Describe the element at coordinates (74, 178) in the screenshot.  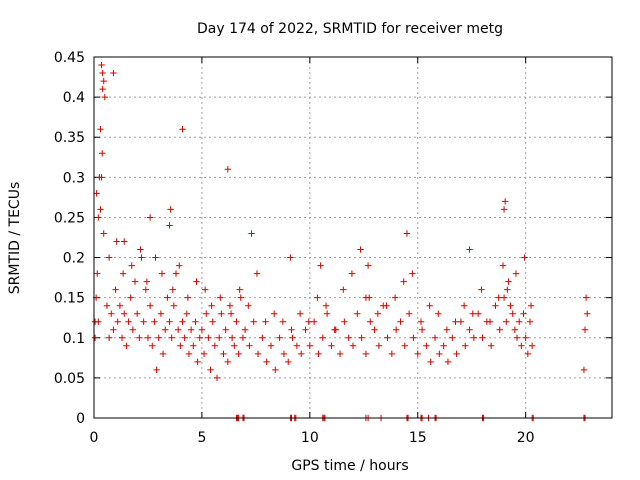
I see `y-tick-label: 0.3` at that location.